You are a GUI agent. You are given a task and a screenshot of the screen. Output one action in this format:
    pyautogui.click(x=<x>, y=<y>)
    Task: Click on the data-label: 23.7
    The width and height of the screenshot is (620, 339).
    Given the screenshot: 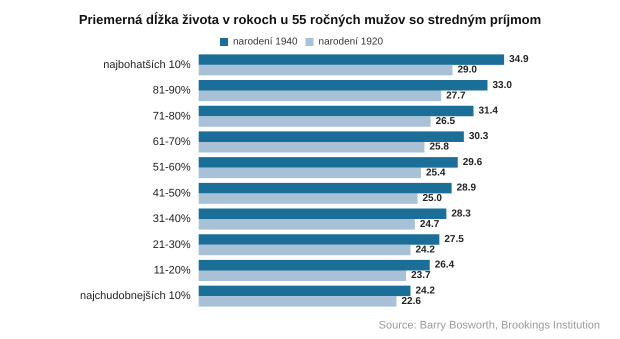 What is the action you would take?
    pyautogui.click(x=421, y=276)
    